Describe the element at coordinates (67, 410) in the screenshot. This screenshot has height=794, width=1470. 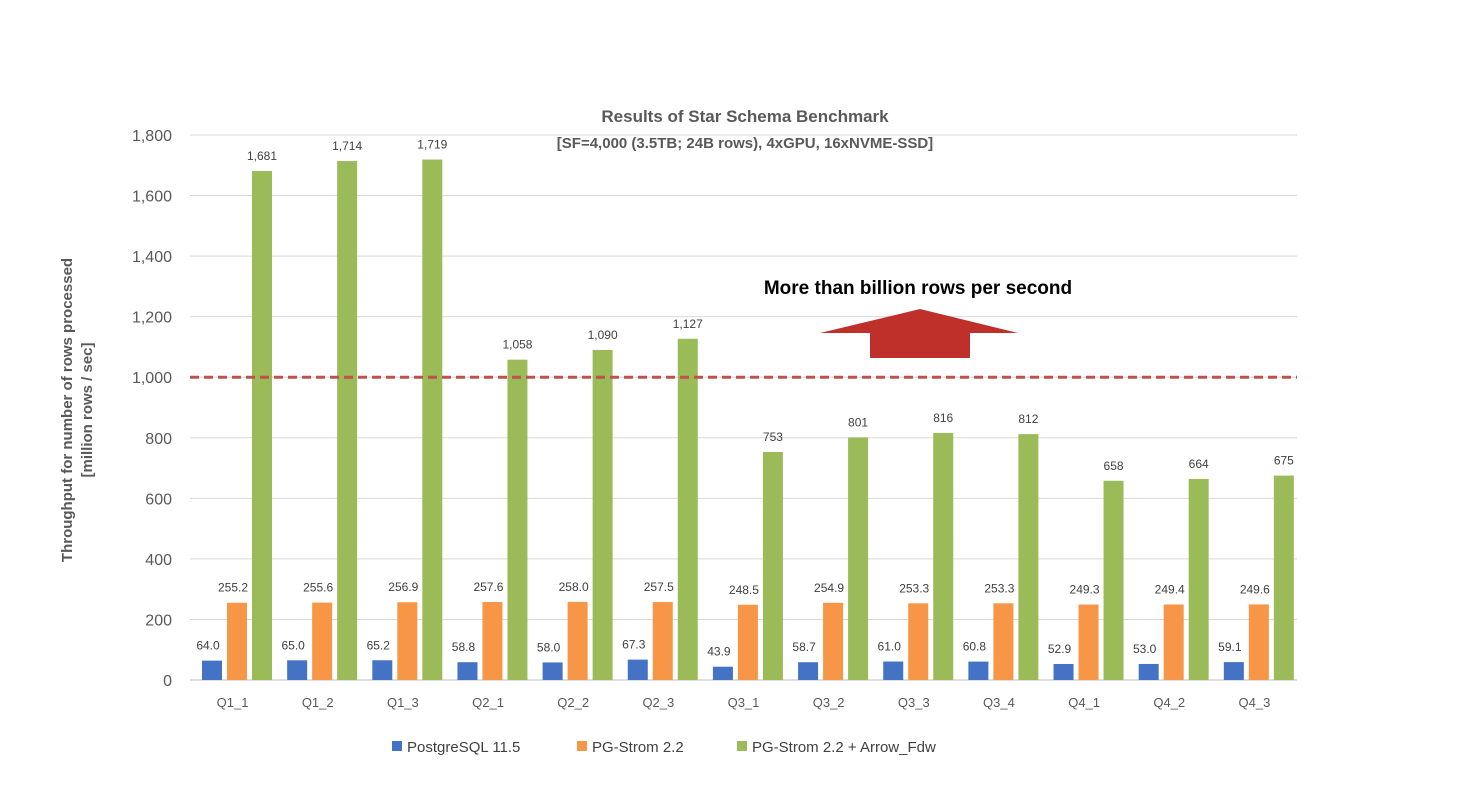
I see `y-axis-label: Throughput for number of rows processed` at that location.